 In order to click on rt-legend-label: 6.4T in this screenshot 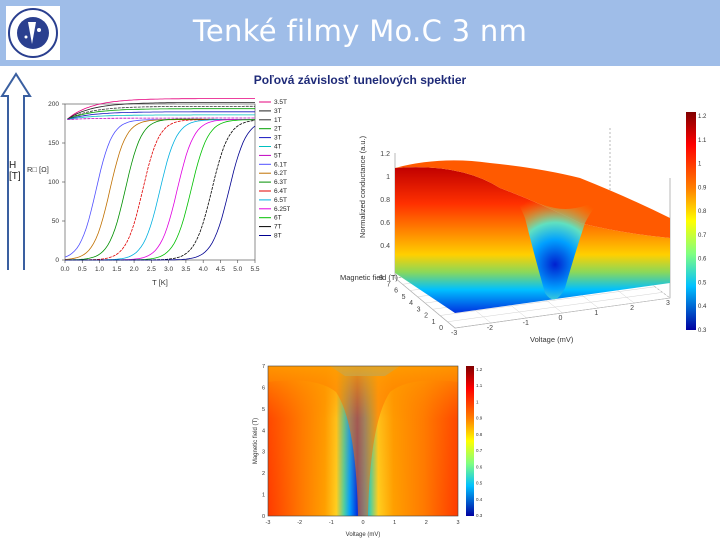, I will do `click(280, 191)`.